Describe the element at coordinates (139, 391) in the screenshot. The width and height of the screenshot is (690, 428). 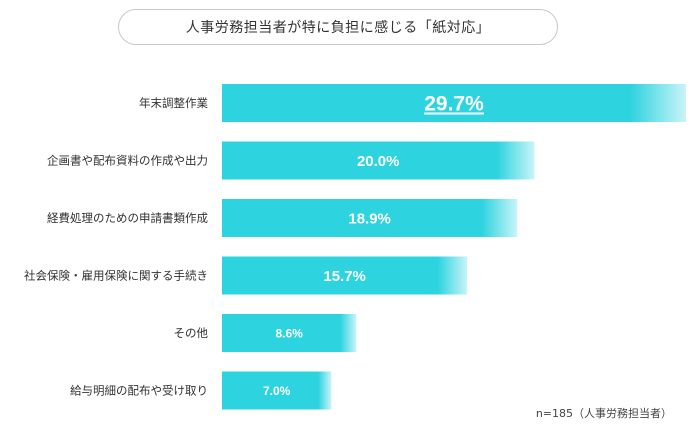
I see `category-label: 給与明細の配布や受け取り` at that location.